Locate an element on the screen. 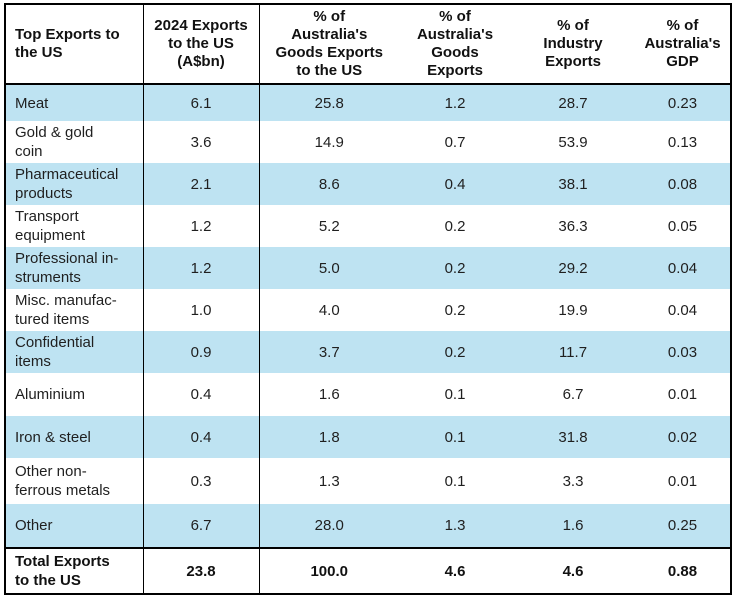 This screenshot has height=607, width=735. row-label: Transport equipment is located at coordinates (74, 226).